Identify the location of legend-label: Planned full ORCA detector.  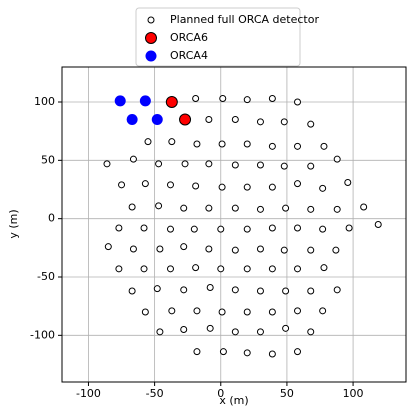
(244, 19).